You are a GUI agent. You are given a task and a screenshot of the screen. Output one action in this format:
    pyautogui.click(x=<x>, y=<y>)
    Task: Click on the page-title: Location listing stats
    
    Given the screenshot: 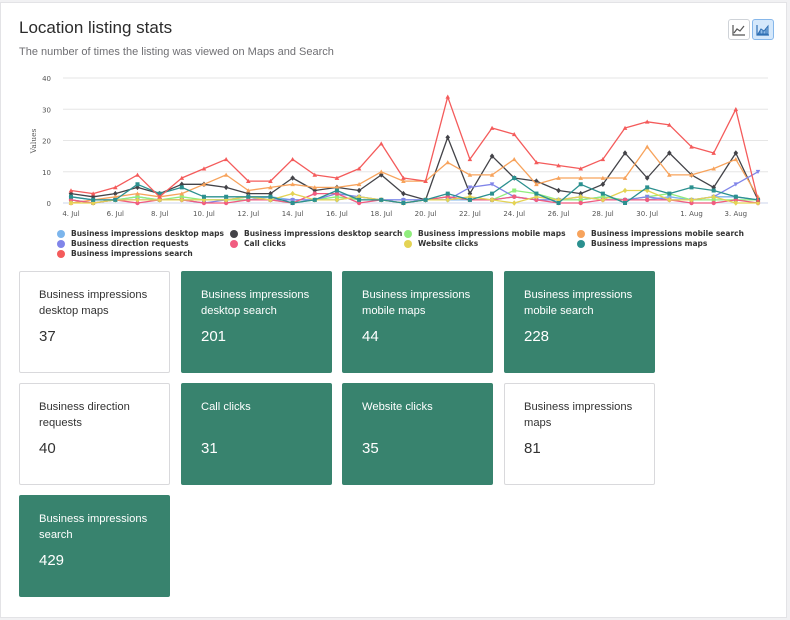 What is the action you would take?
    pyautogui.click(x=96, y=27)
    